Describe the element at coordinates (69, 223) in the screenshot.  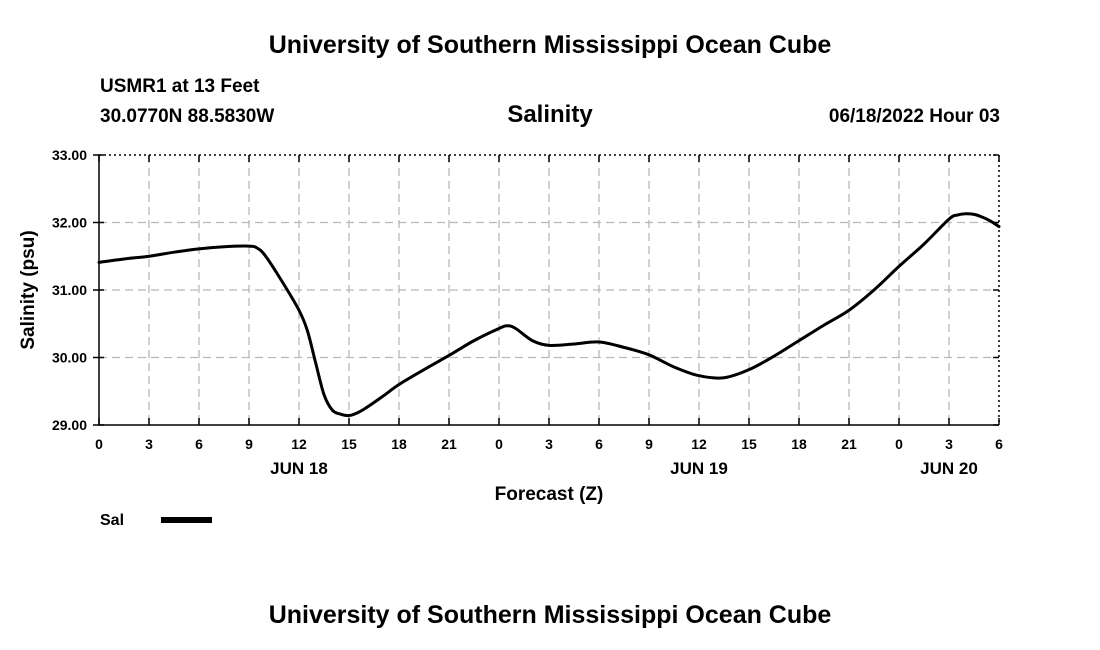
I see `y-tick-label: 32.00` at that location.